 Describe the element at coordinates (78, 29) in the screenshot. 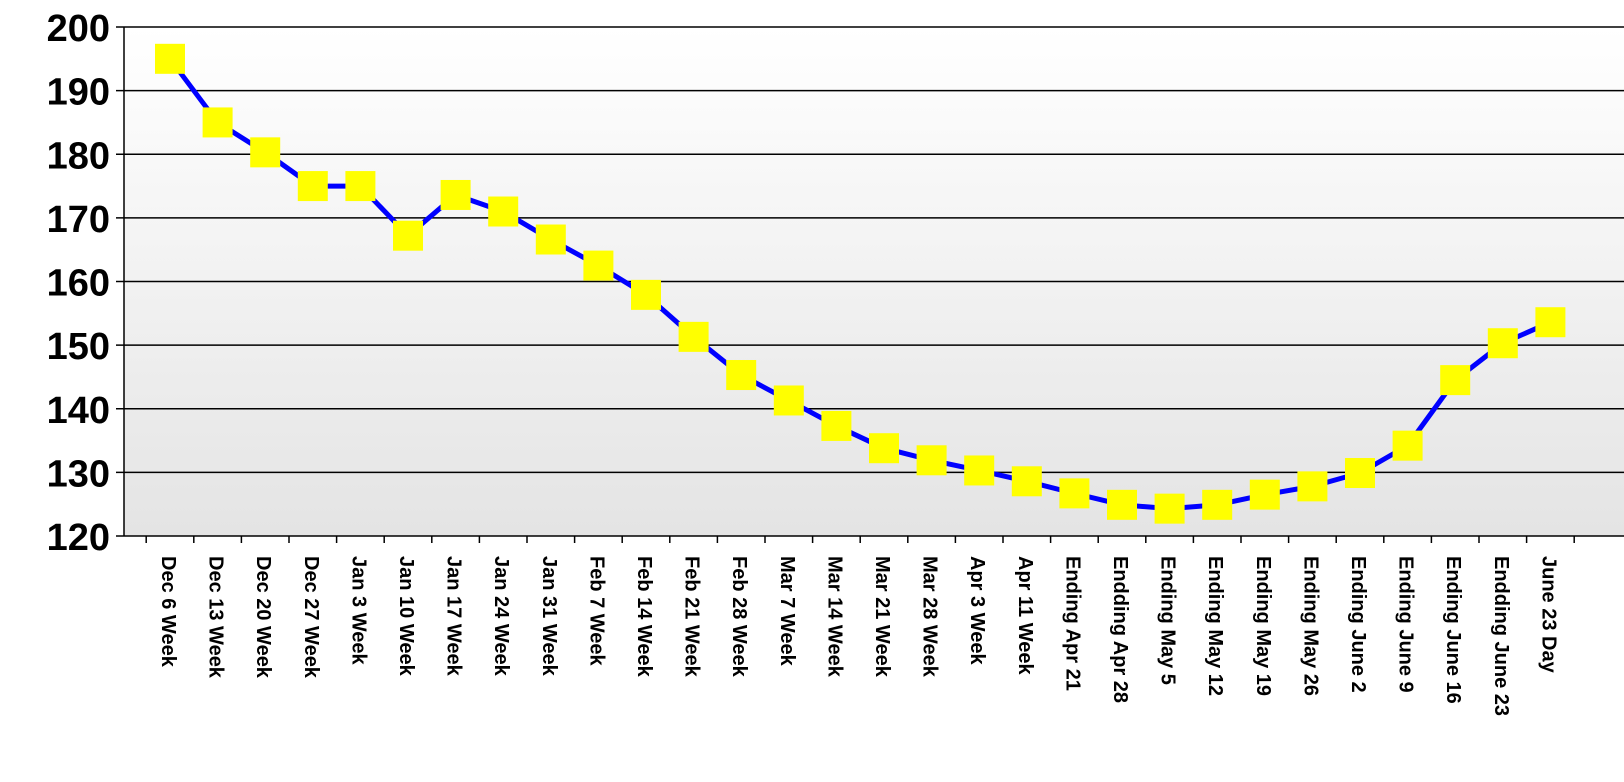

I see `y-tick-label: 200` at that location.